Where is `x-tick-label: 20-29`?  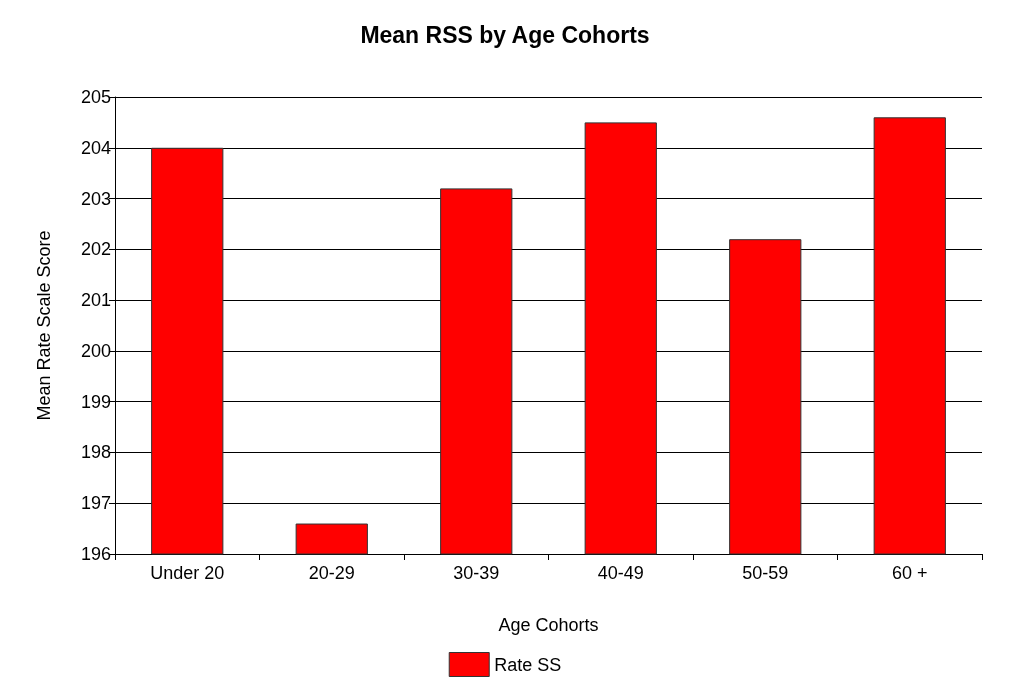
x-tick-label: 20-29 is located at coordinates (331, 573).